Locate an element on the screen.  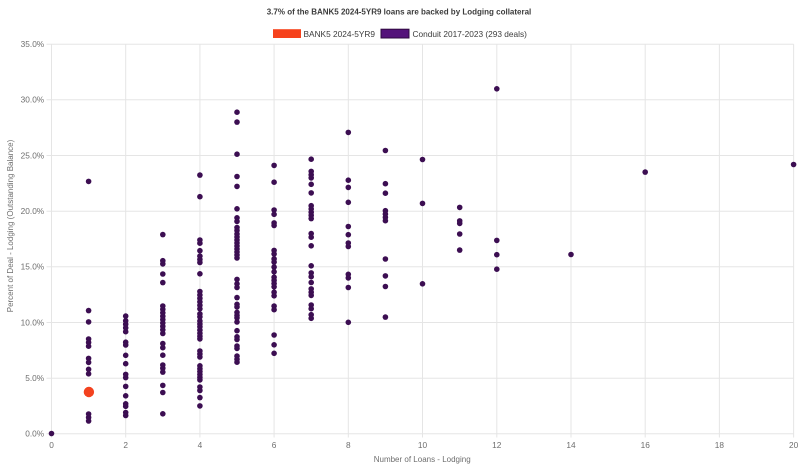
svg-text: 25.0% is located at coordinates (33, 155).